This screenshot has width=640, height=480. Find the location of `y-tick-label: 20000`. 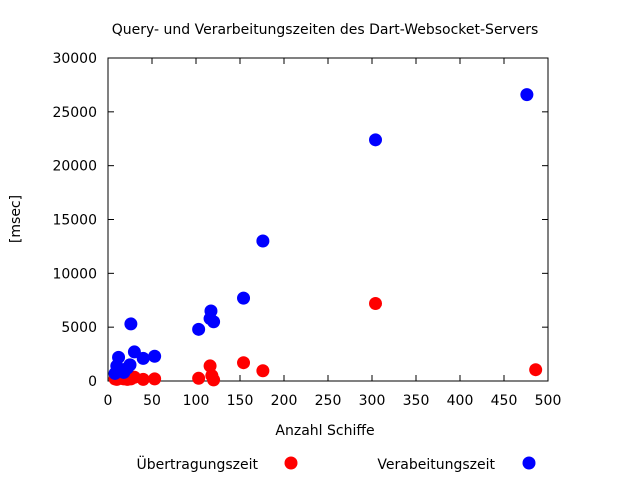

y-tick-label: 20000 is located at coordinates (74, 167).